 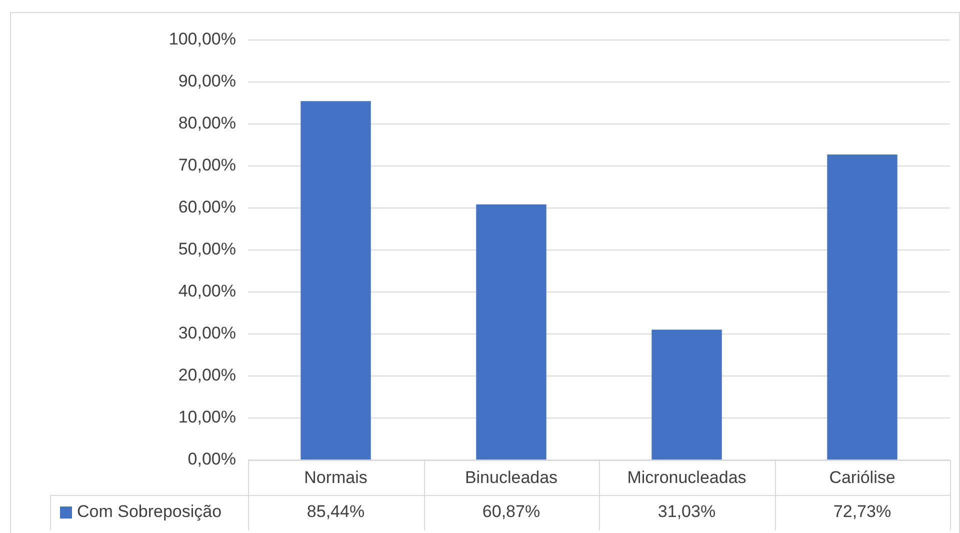 What do you see at coordinates (207, 207) in the screenshot?
I see `y-tick-label: 60,00%` at bounding box center [207, 207].